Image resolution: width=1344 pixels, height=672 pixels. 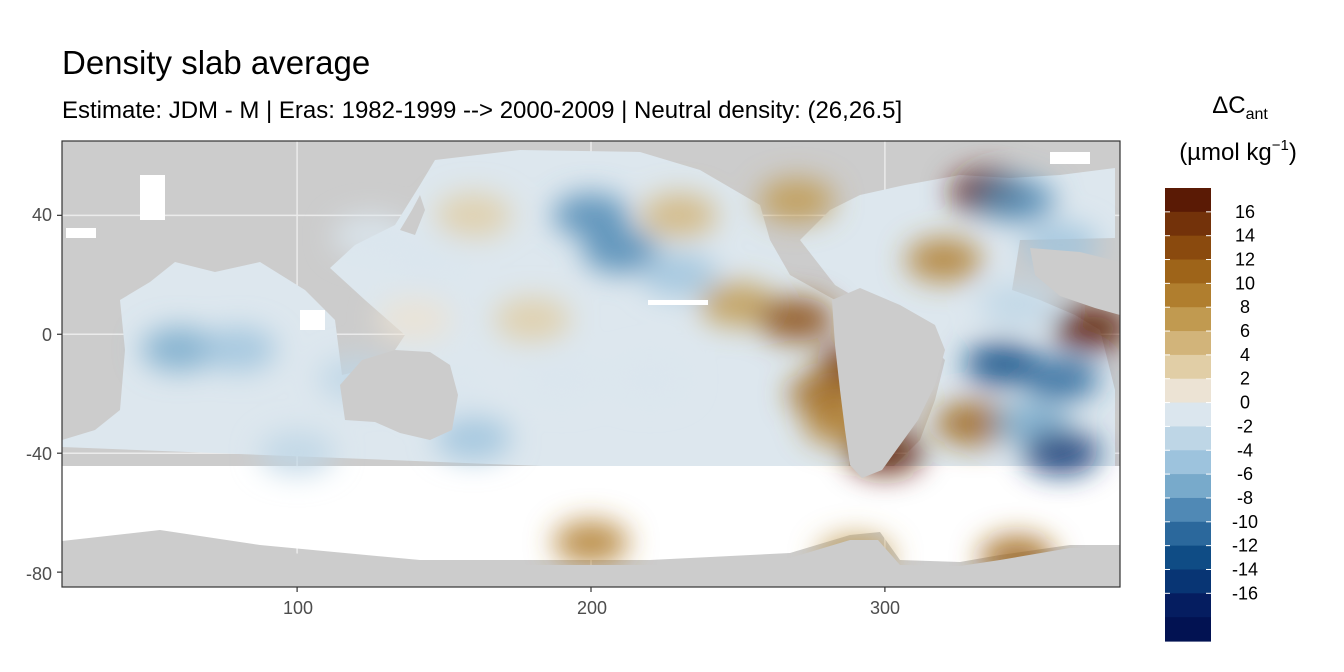 What do you see at coordinates (399, 395) in the screenshot?
I see `australia-land` at bounding box center [399, 395].